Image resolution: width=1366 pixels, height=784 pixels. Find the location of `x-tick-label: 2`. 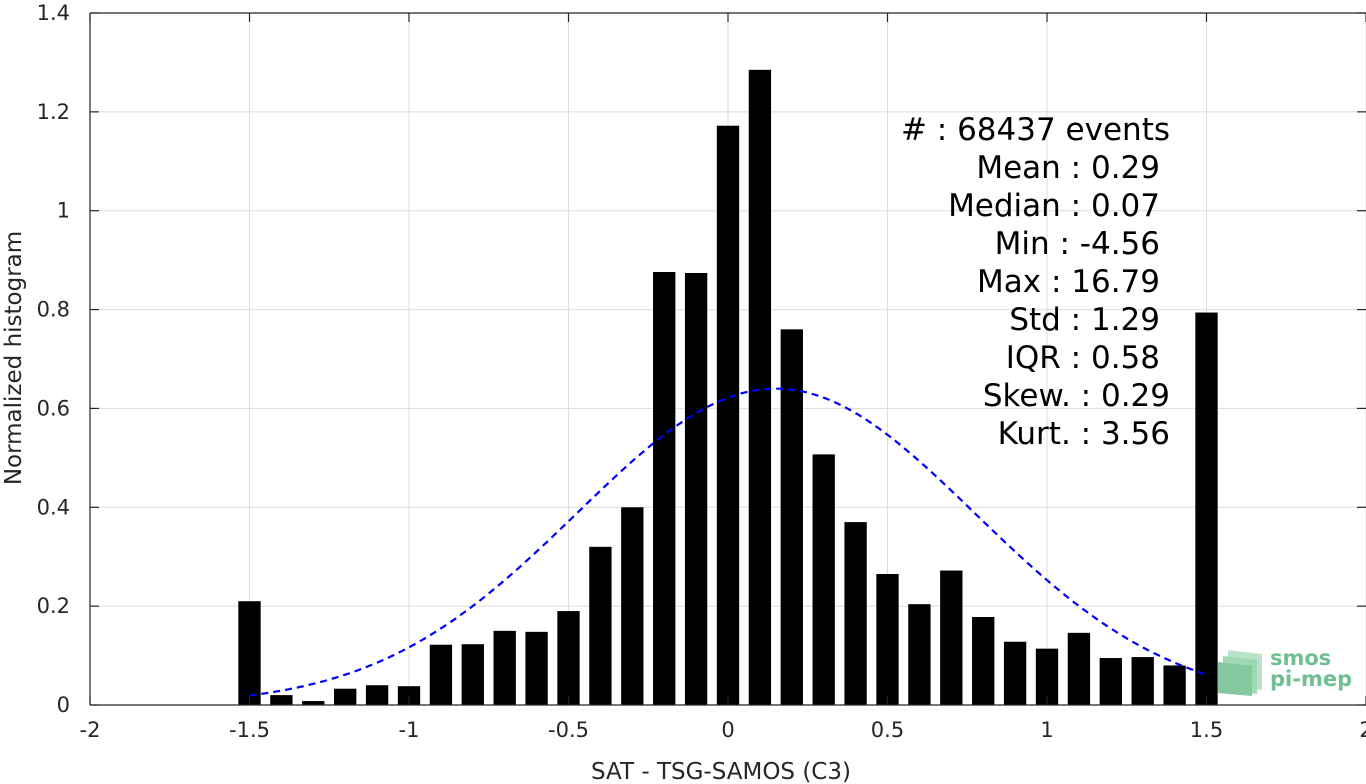

x-tick-label: 2 is located at coordinates (1362, 730).